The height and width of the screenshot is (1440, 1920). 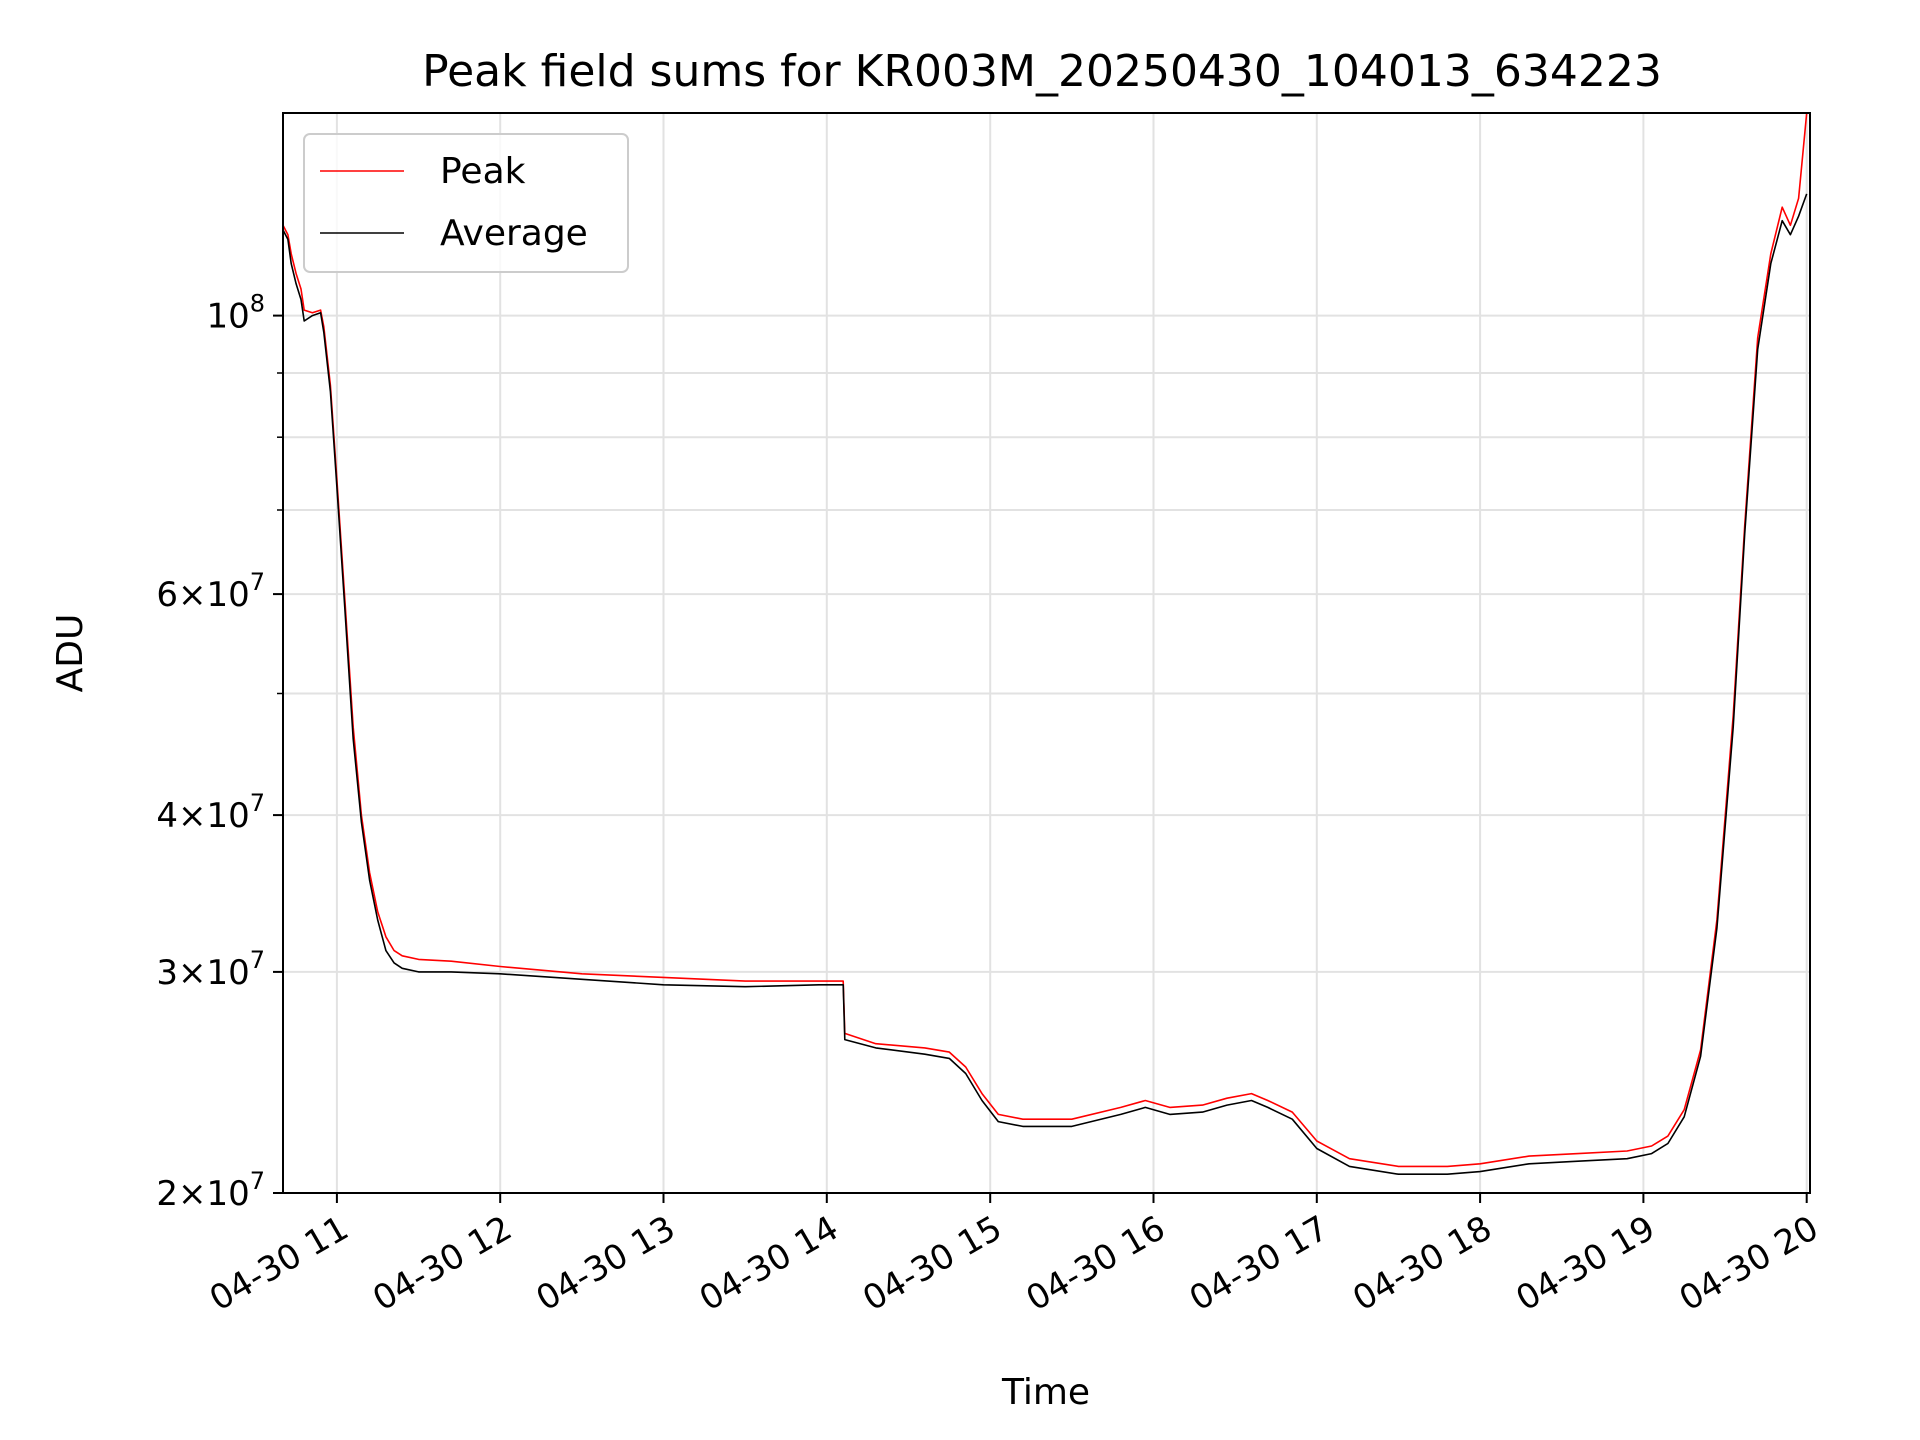 I want to click on legend: Peak Average, so click(x=466, y=203).